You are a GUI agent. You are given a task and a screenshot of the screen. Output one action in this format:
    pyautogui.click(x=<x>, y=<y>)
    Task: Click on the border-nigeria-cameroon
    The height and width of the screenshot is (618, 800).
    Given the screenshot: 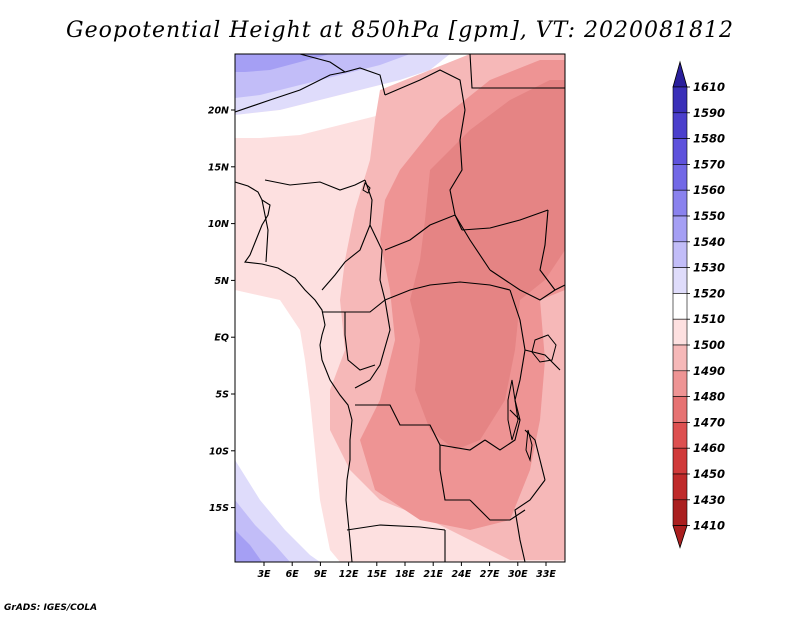 What is the action you would take?
    pyautogui.click(x=347, y=235)
    